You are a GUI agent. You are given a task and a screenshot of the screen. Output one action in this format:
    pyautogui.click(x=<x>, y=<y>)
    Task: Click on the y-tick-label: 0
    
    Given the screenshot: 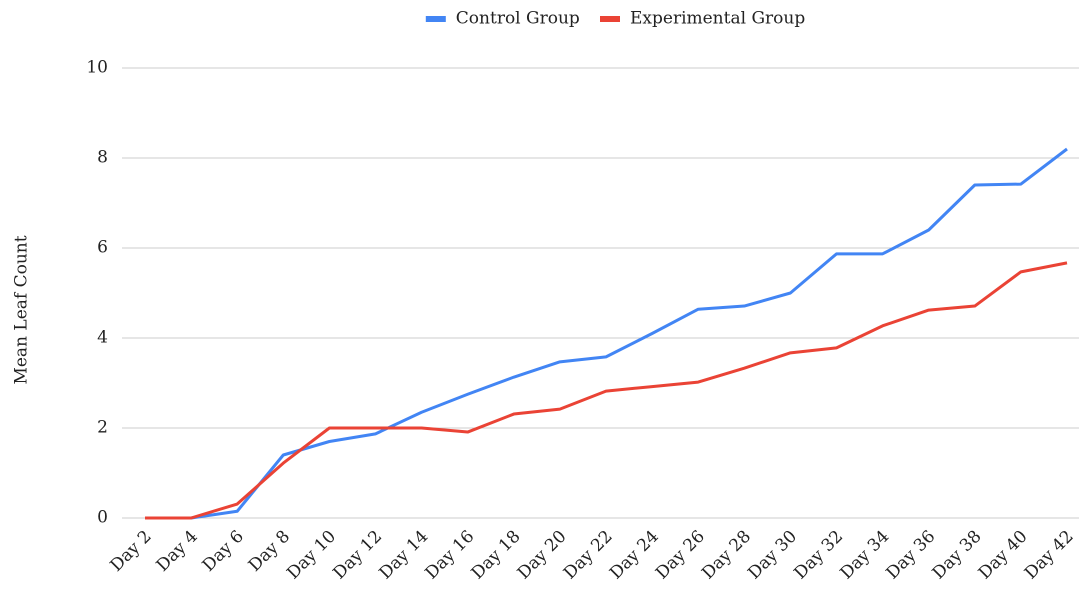 What is the action you would take?
    pyautogui.click(x=102, y=518)
    